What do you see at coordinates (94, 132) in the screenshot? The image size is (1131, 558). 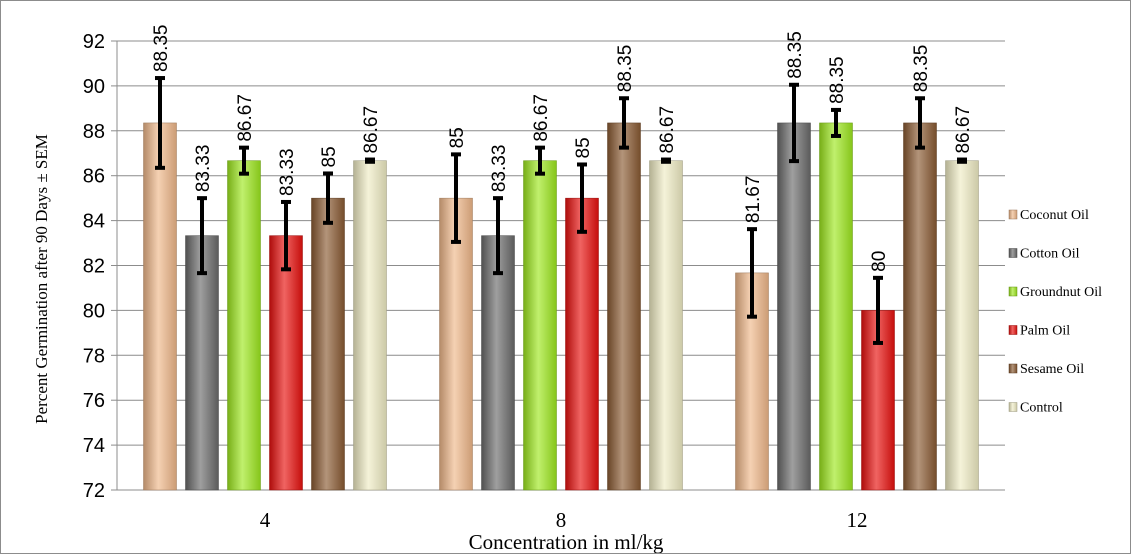 I see `y-tick-label: 88` at bounding box center [94, 132].